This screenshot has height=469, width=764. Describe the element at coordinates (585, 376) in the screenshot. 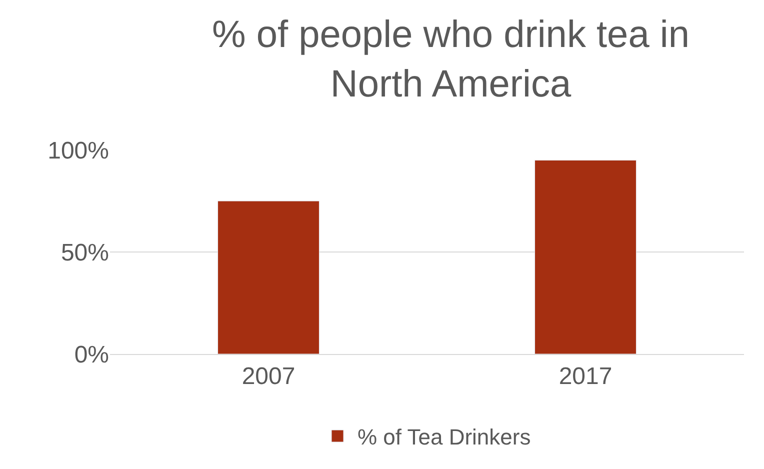

I see `x-tick-label: 2017` at that location.